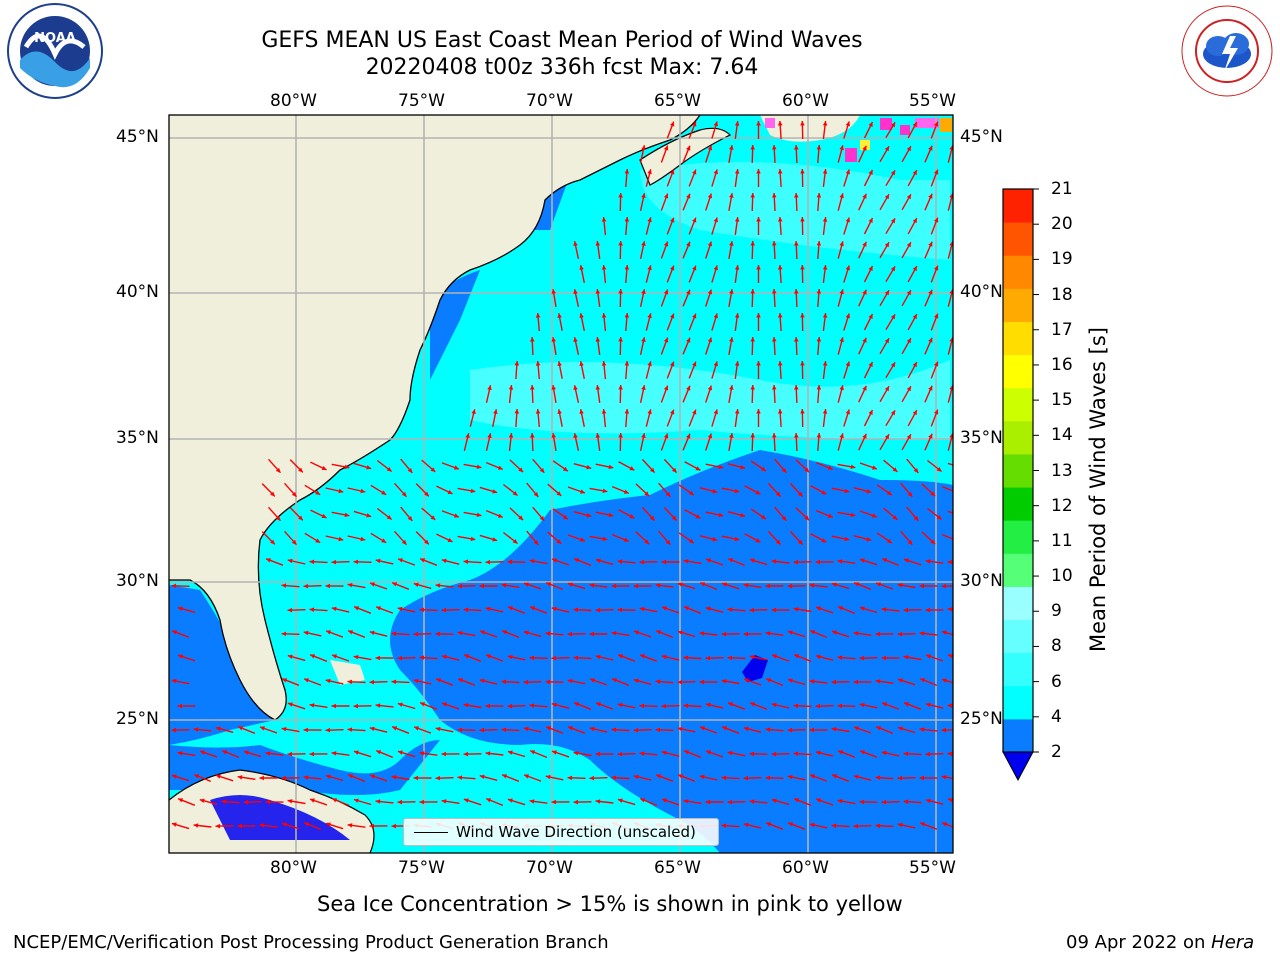  What do you see at coordinates (55, 38) in the screenshot?
I see `noaa-logo-text: NOAA` at bounding box center [55, 38].